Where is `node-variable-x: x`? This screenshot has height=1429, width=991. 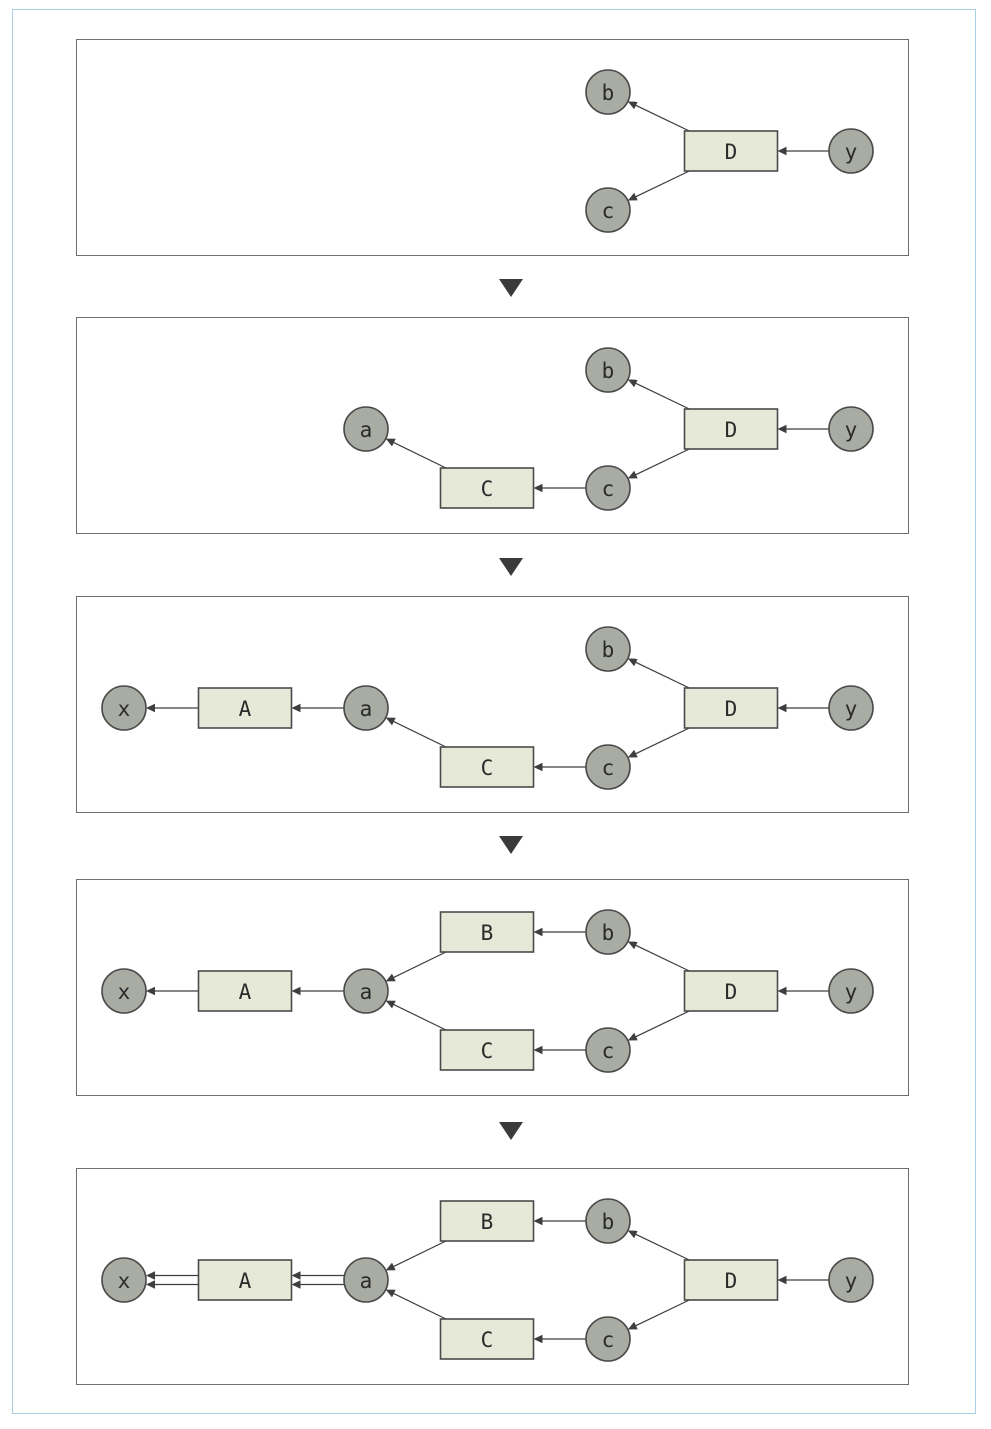 node-variable-x: x is located at coordinates (124, 991).